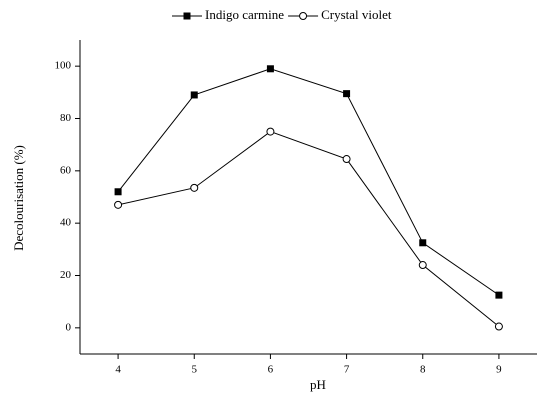 The width and height of the screenshot is (538, 407). What do you see at coordinates (244, 14) in the screenshot?
I see `legend-label: Indigo carmine` at bounding box center [244, 14].